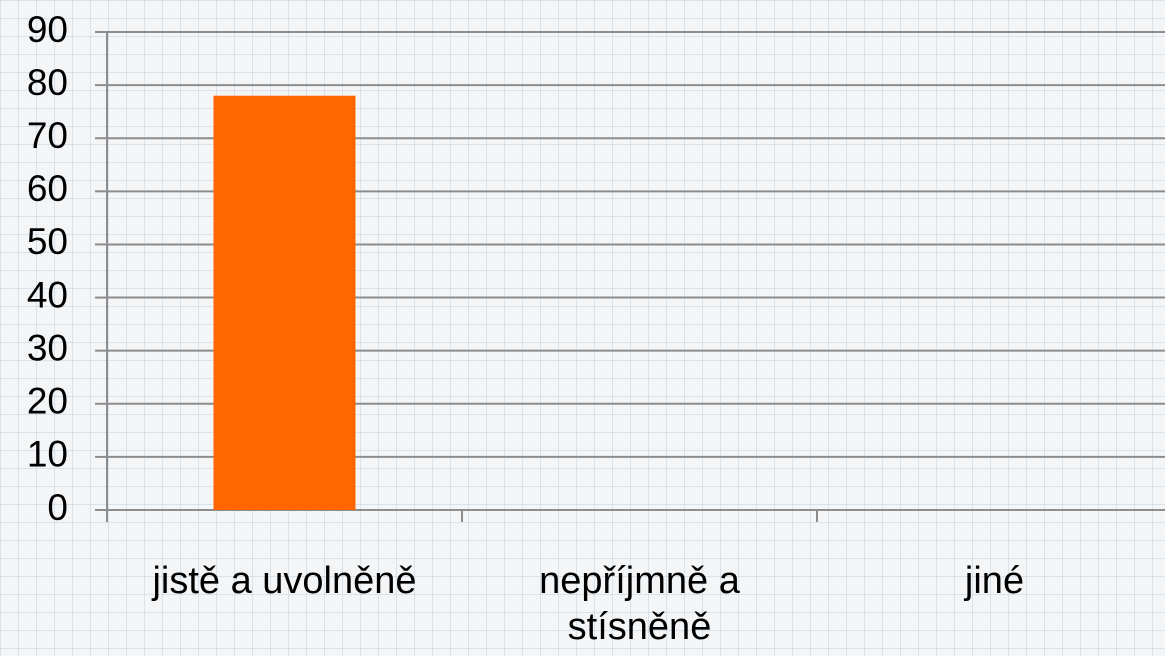  Describe the element at coordinates (47, 29) in the screenshot. I see `y-tick-label: 90` at that location.